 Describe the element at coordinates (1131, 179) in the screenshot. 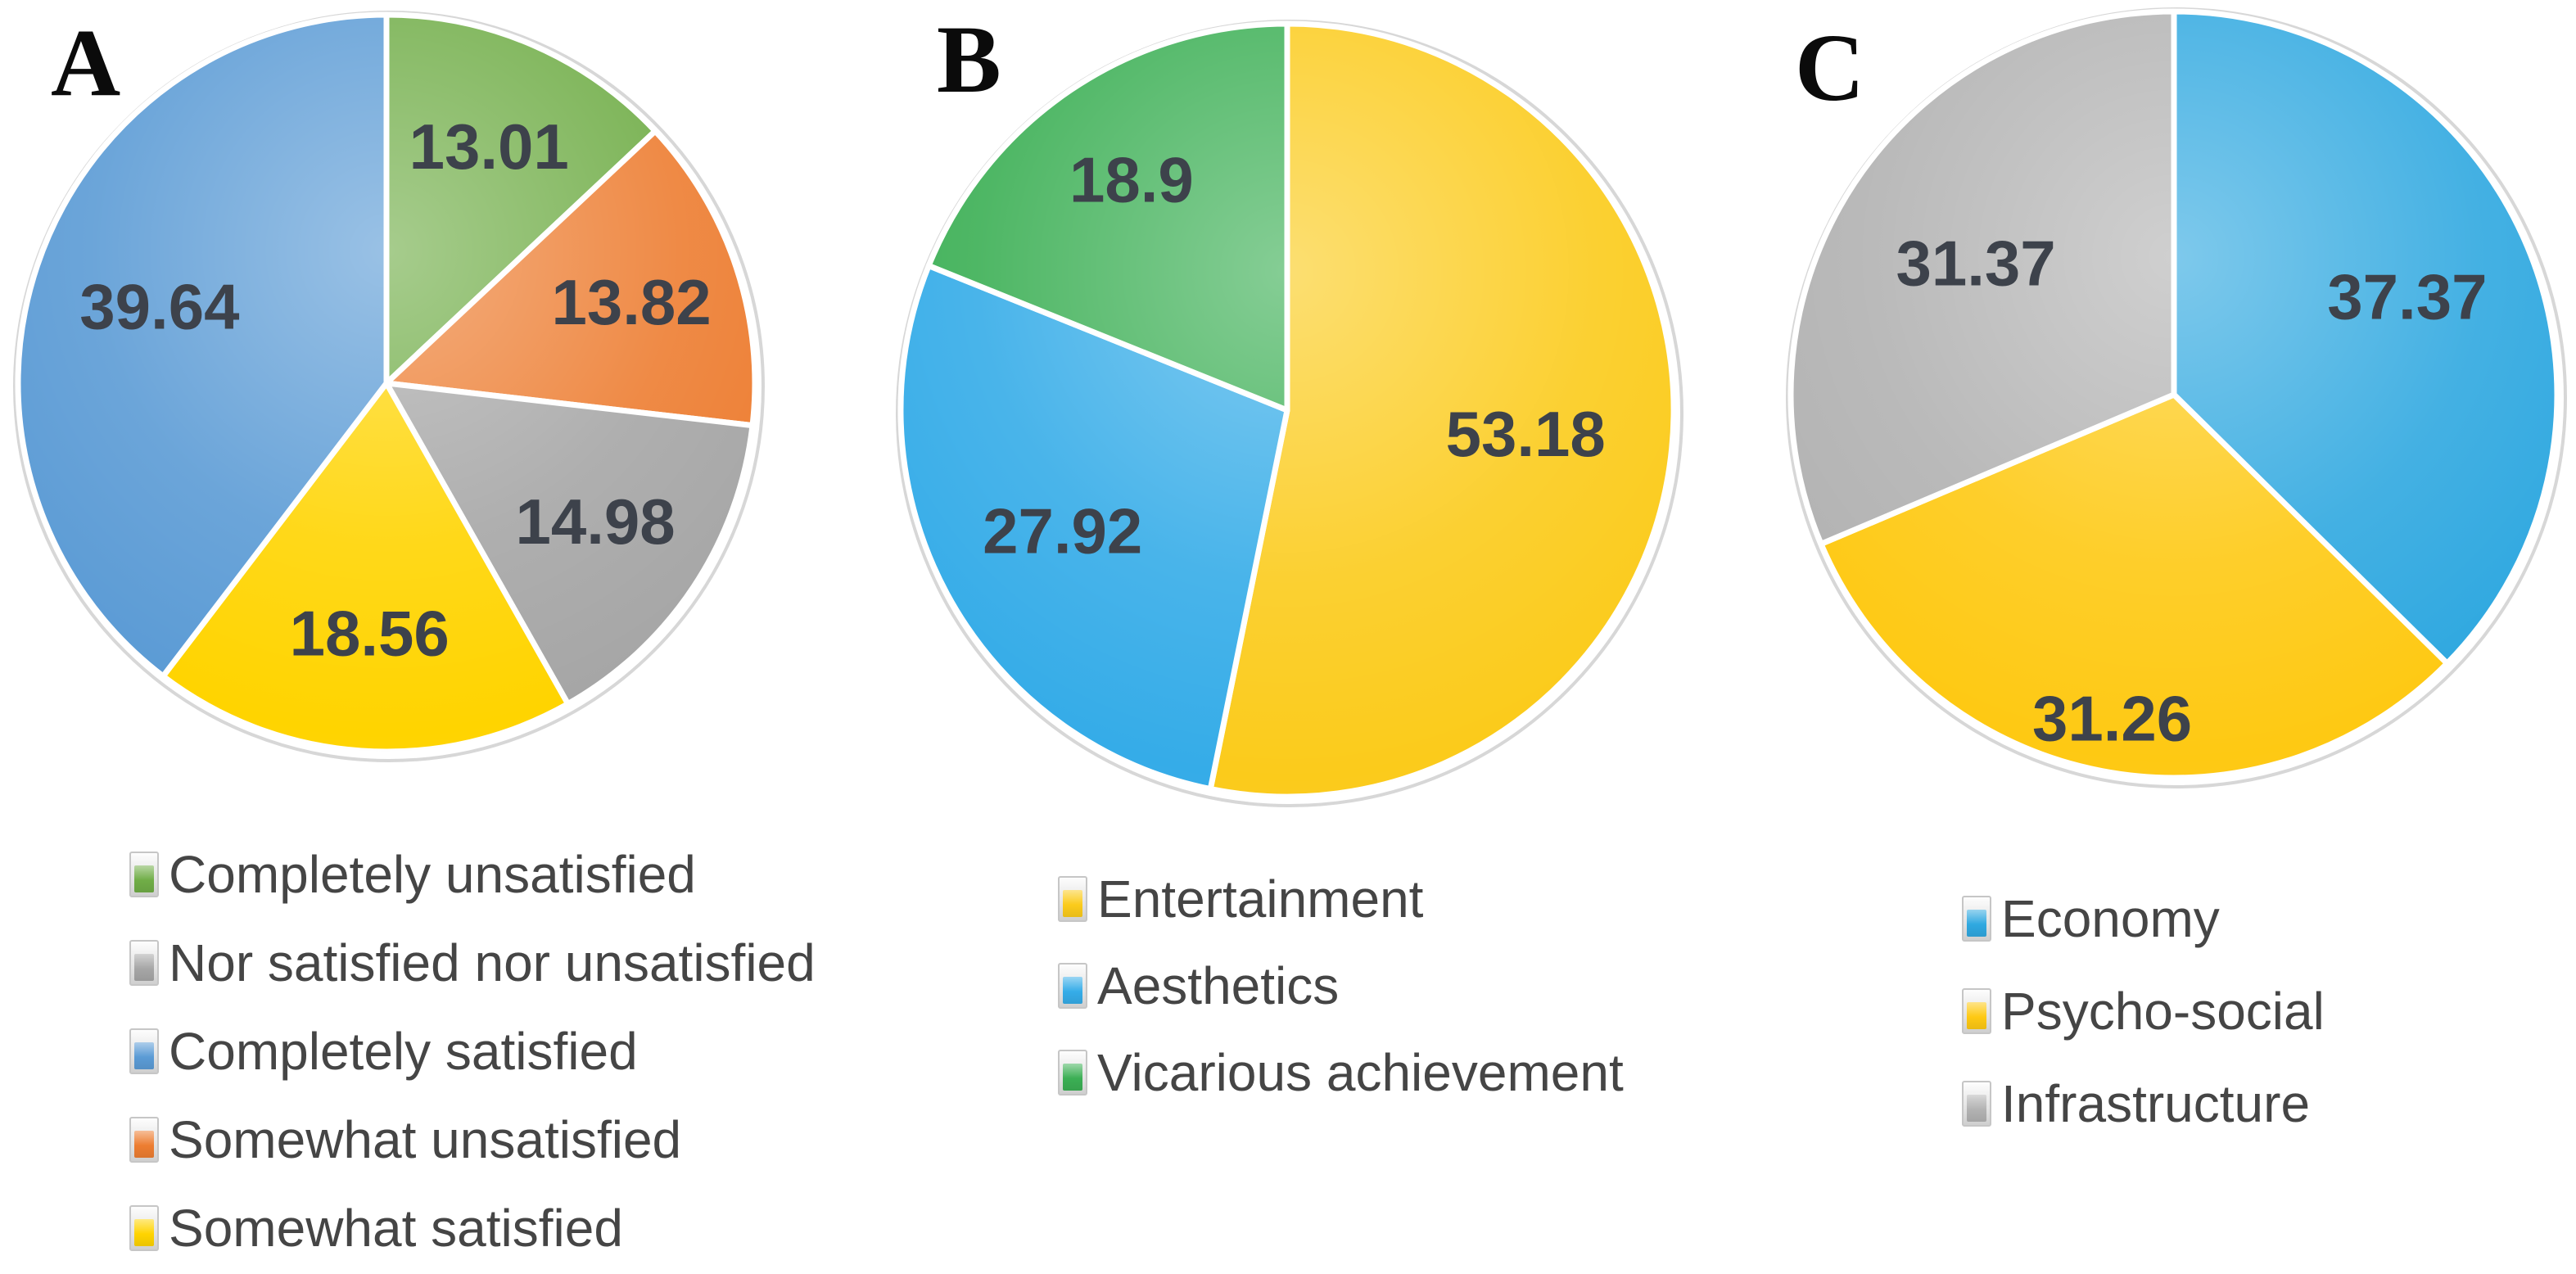

I see `pie-b-value-label-2: 18.9` at that location.